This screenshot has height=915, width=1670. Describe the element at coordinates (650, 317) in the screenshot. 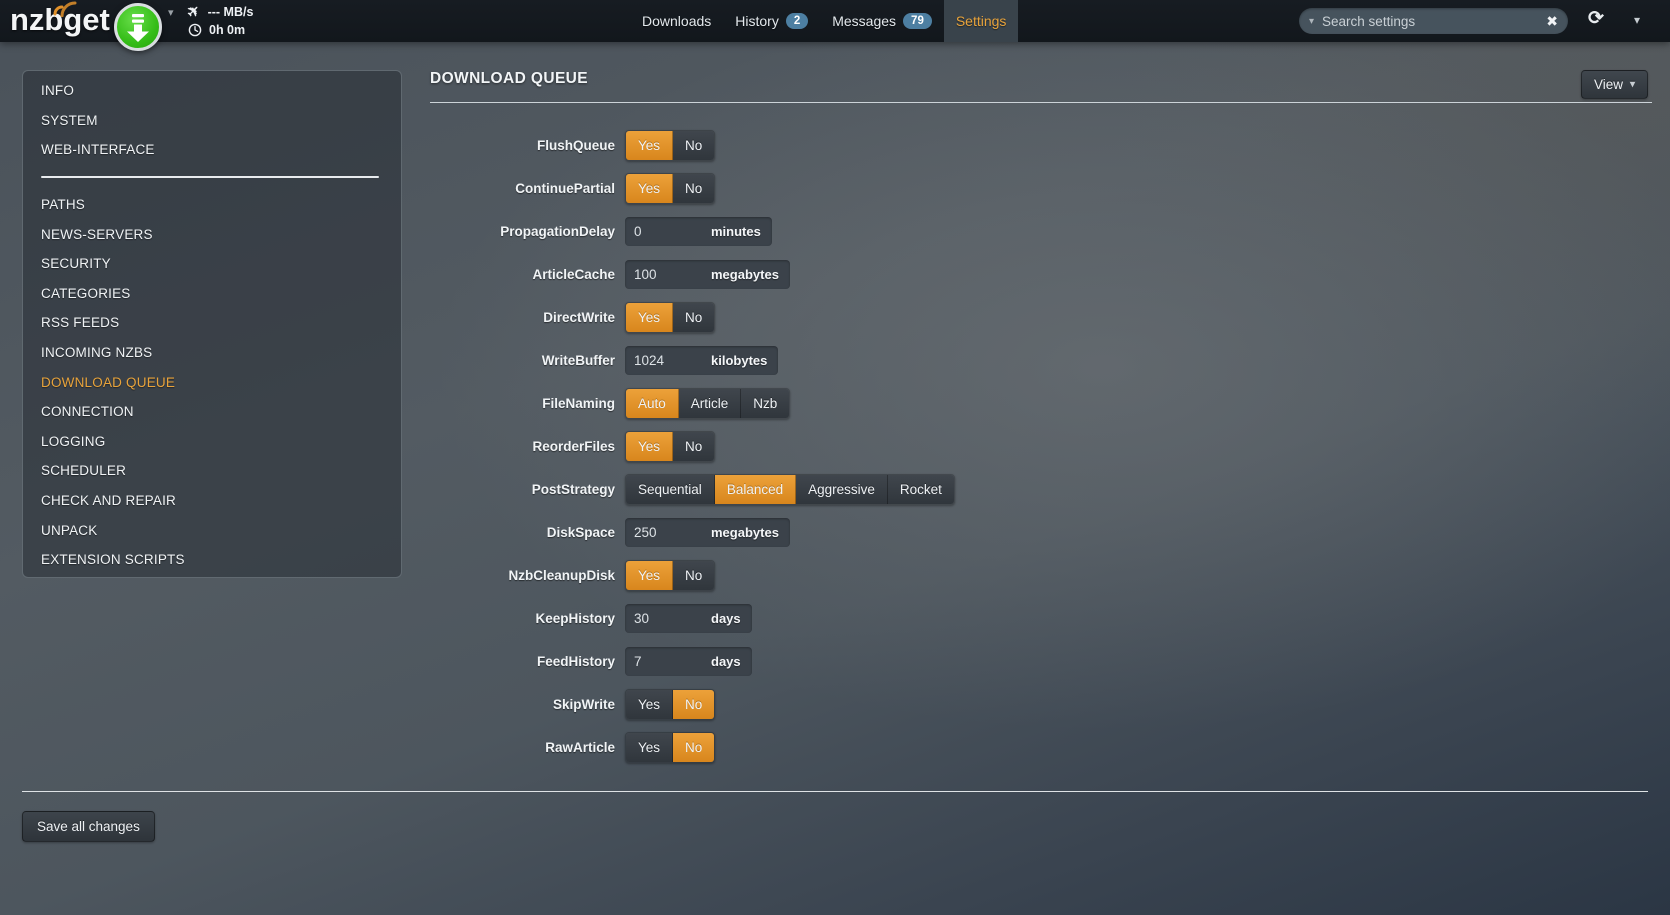

I see `option-directwrite-yes: Yes` at that location.